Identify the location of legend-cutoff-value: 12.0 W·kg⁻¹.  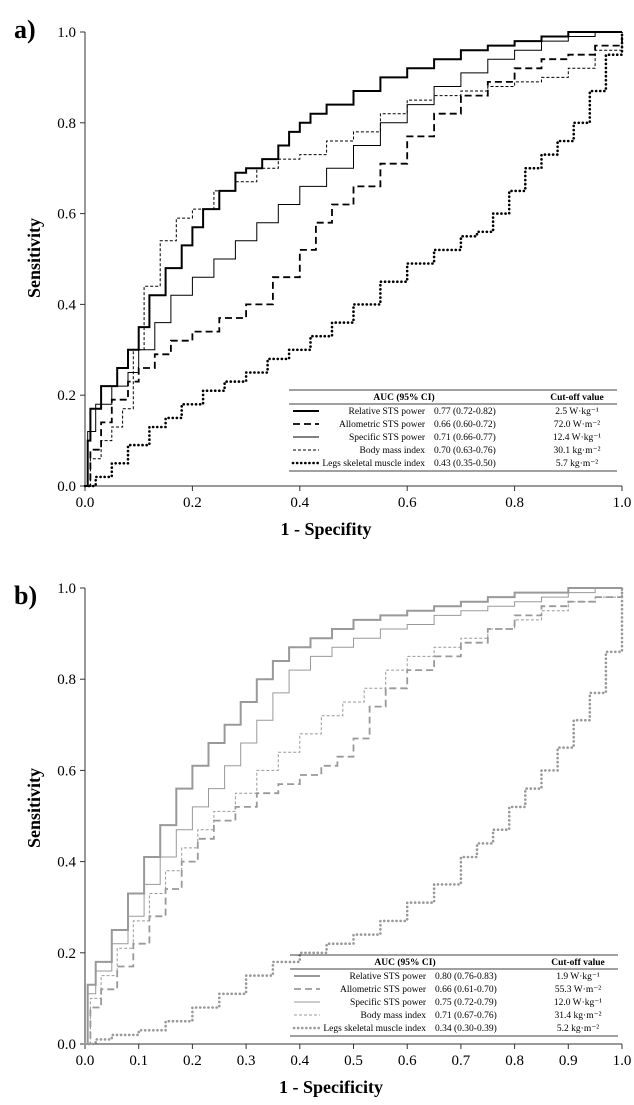
(578, 1003).